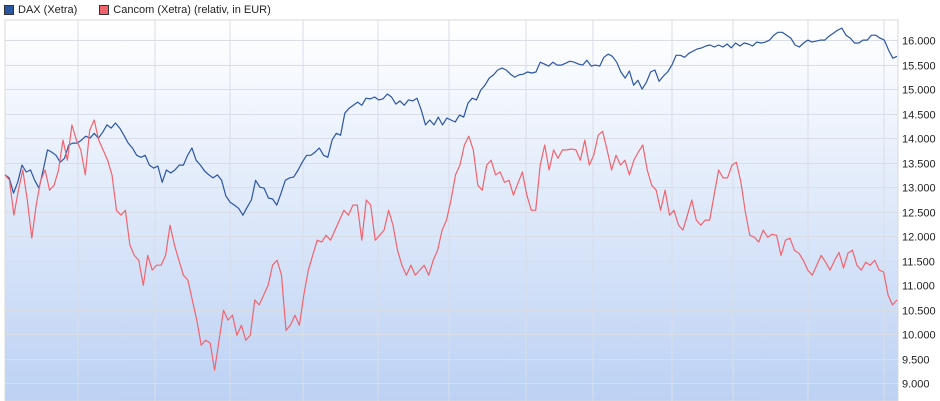 This screenshot has width=940, height=401. I want to click on legend-item-cancom: Cancom (Xetra) (relativ, in EUR), so click(185, 10).